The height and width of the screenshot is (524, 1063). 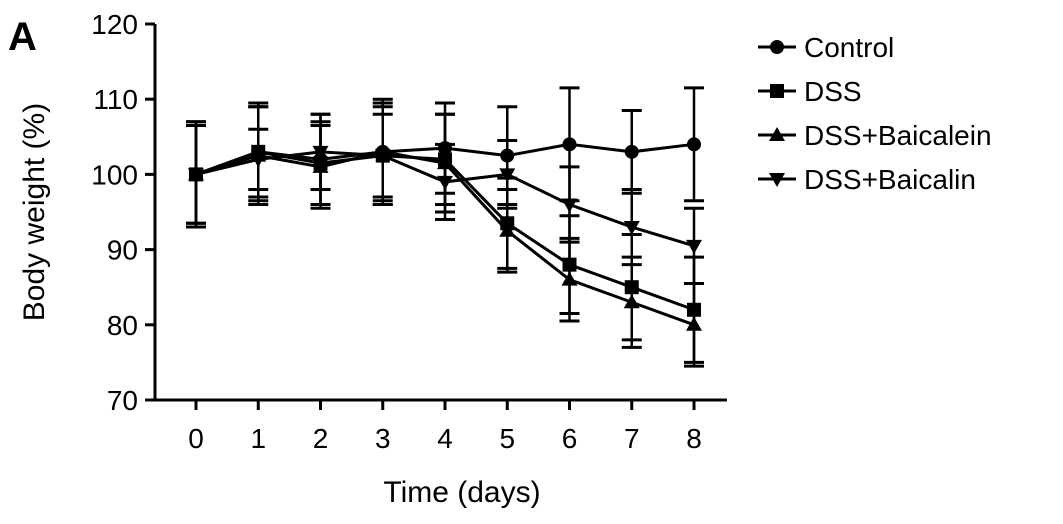 What do you see at coordinates (898, 135) in the screenshot?
I see `legend-label: DSS+Baicalein` at bounding box center [898, 135].